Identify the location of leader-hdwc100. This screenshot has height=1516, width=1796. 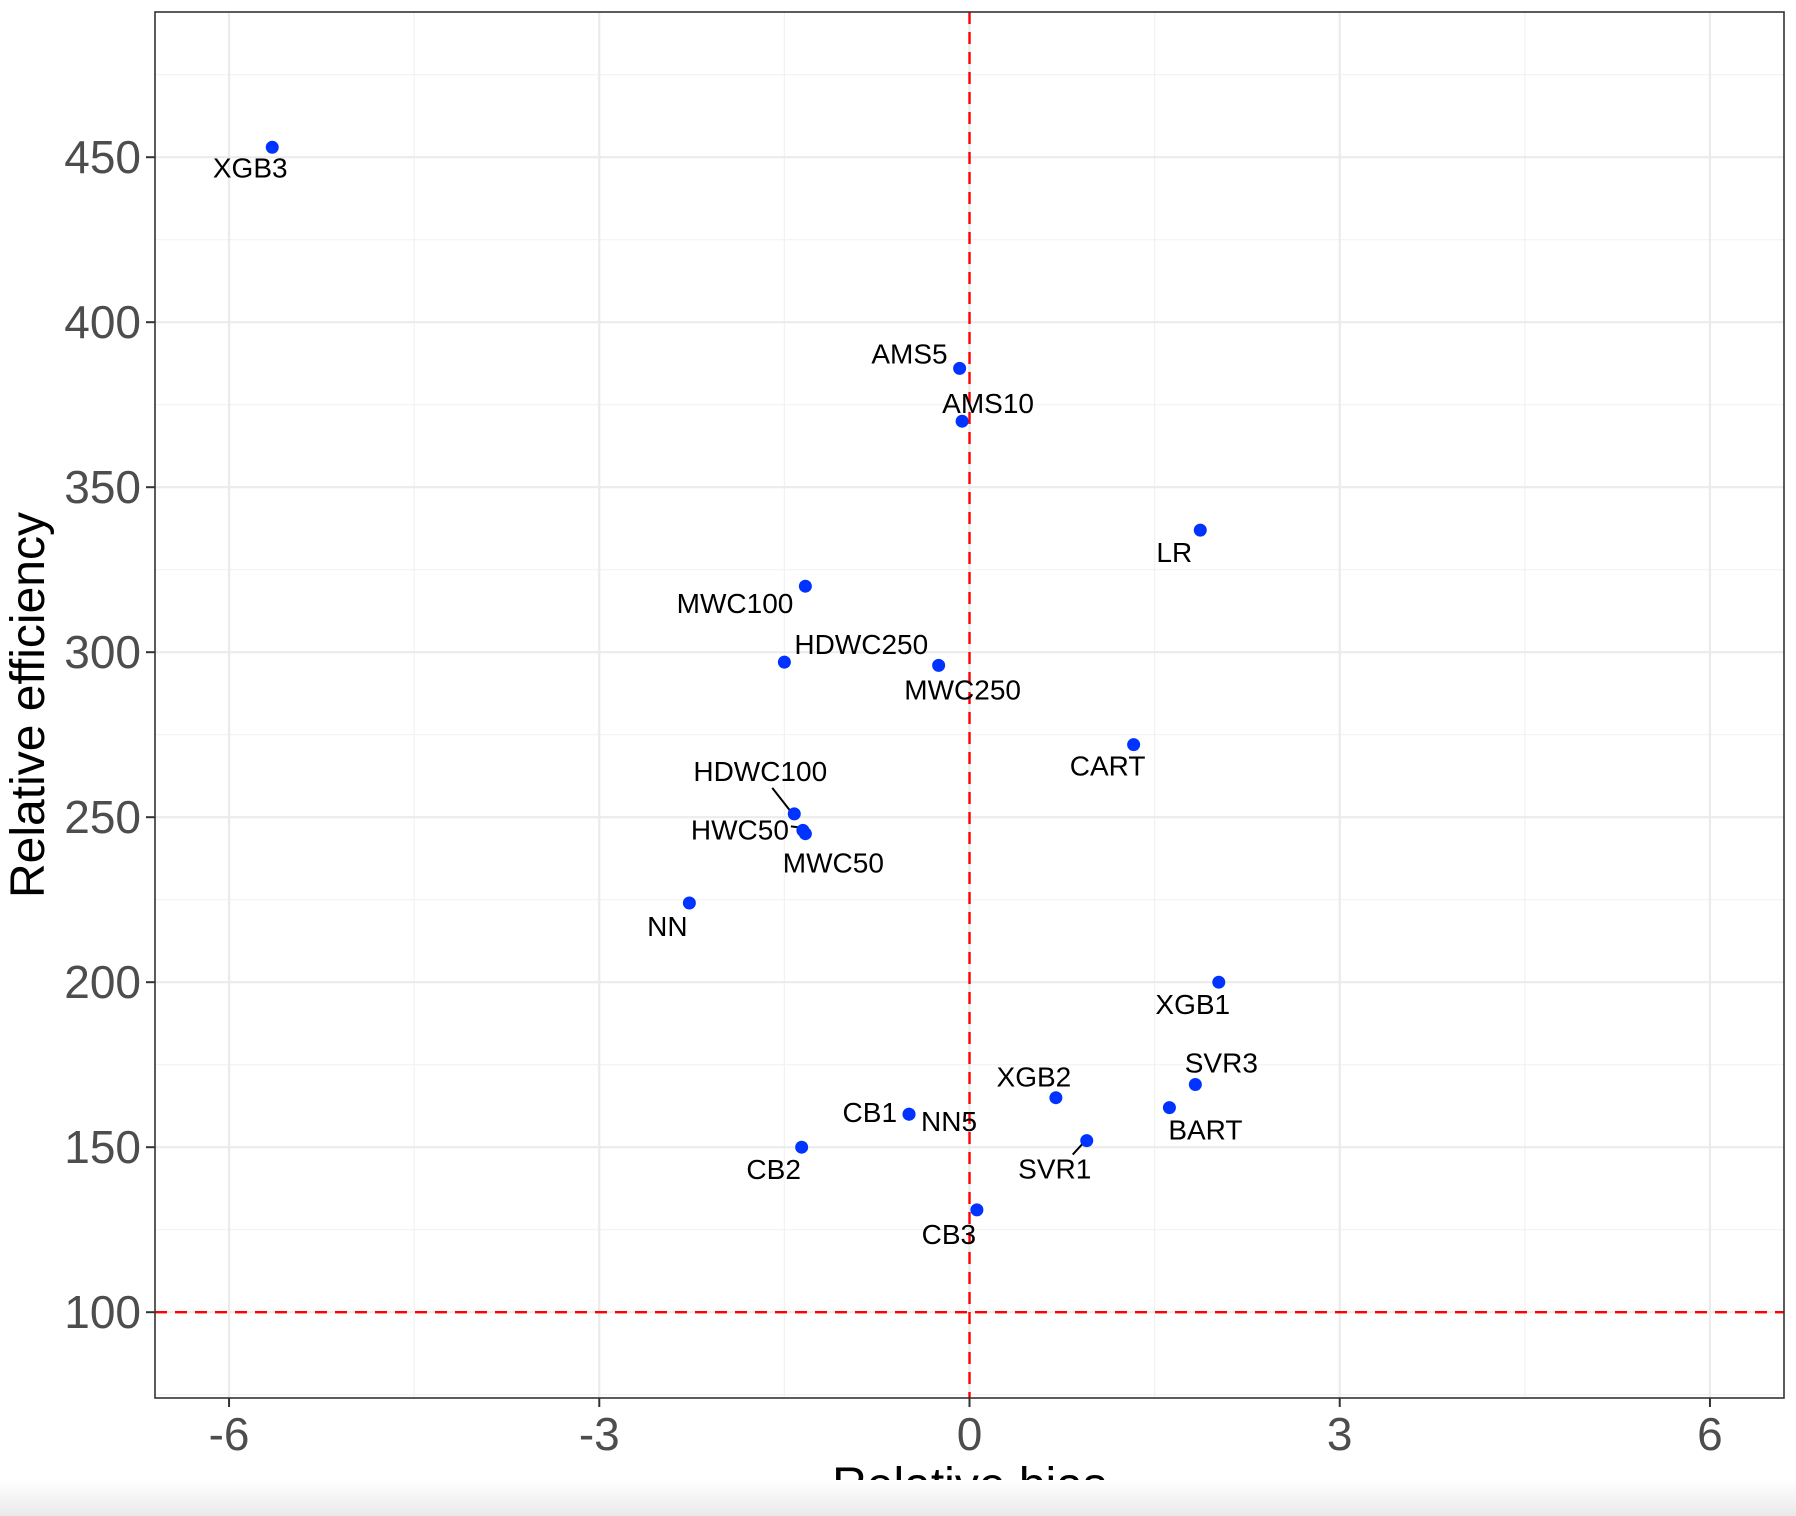
(781, 799).